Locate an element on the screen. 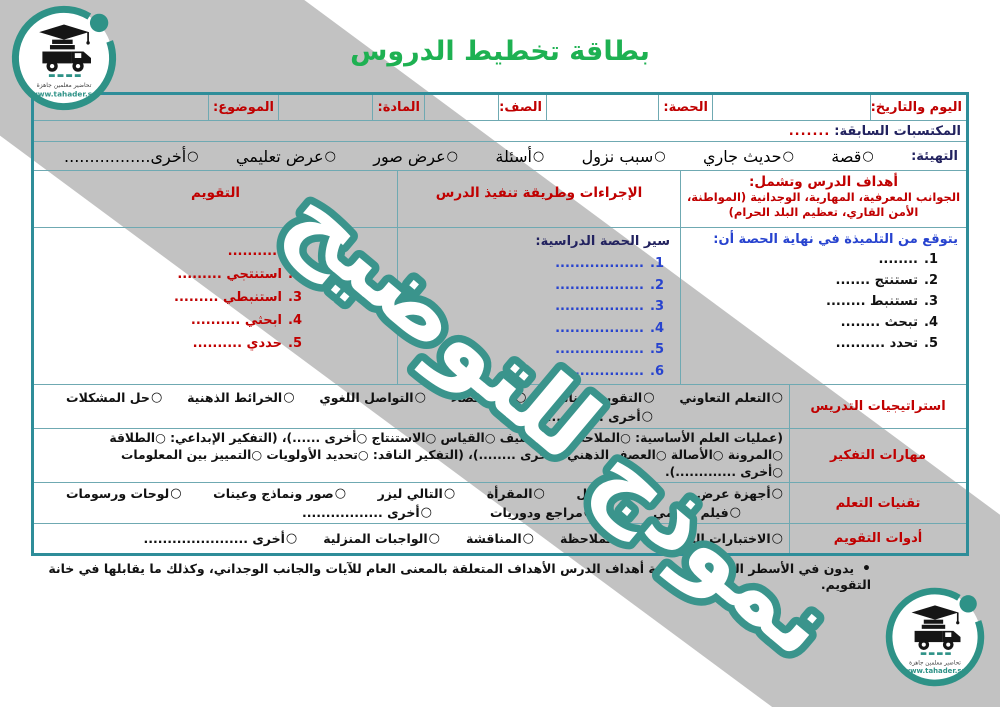  radio-option: ○ سبب نزول is located at coordinates (624, 156).